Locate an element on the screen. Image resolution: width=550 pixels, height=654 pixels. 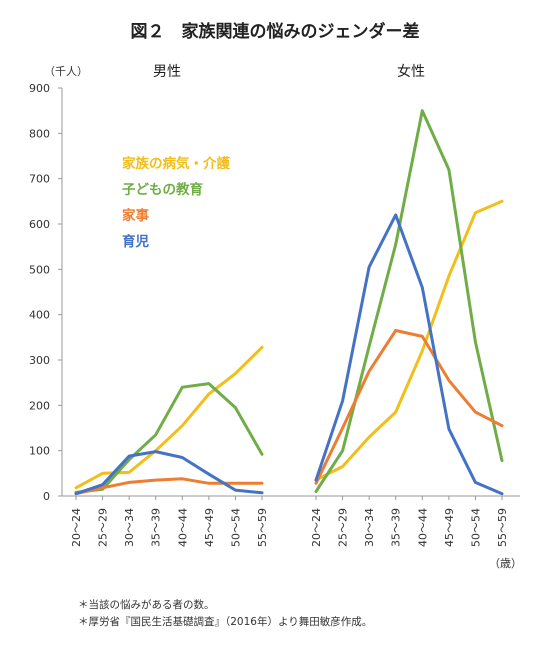
legend-entry-housework: 家事 is located at coordinates (135, 215).